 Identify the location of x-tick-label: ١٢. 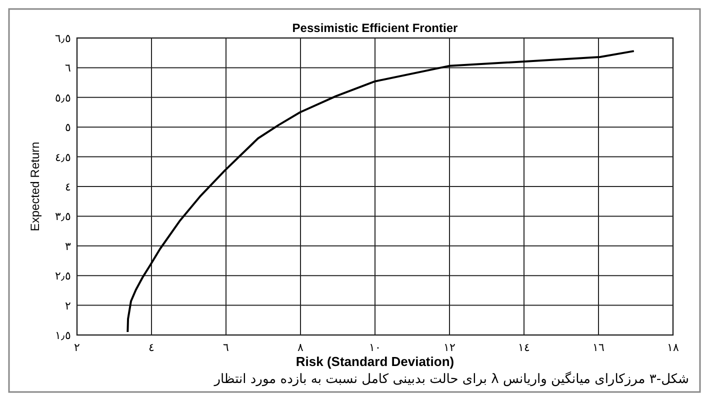
(450, 348).